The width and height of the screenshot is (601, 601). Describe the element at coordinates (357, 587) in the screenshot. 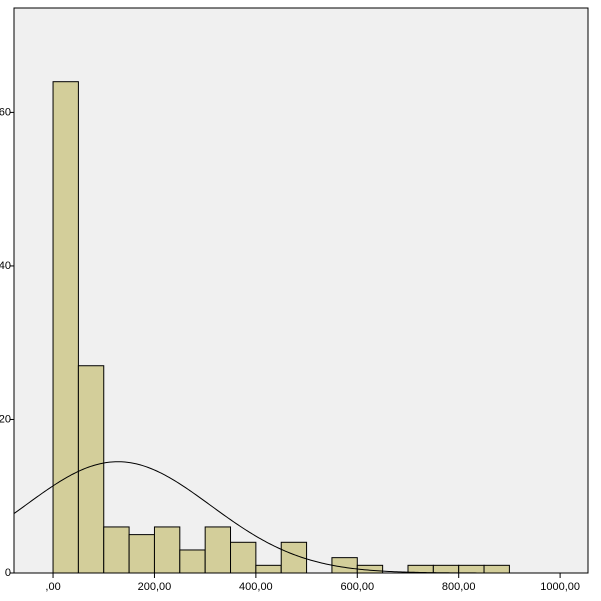

I see `x-tick-label: 600,00` at that location.